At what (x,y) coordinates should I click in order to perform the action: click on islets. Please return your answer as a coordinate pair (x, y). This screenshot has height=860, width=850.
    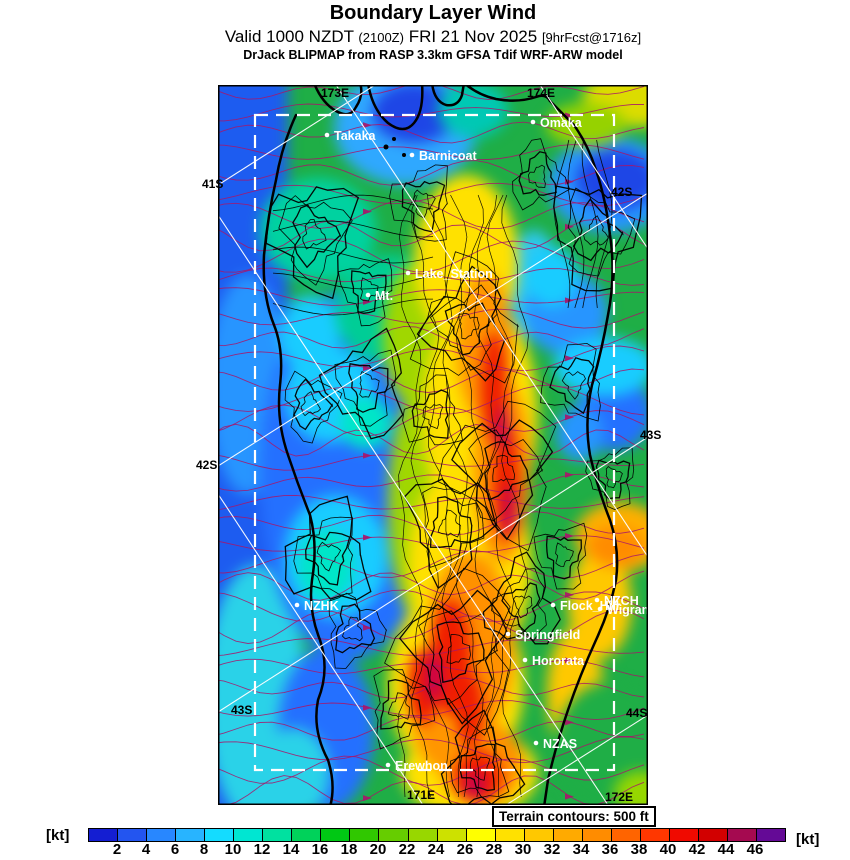
    Looking at the image, I should click on (394, 147).